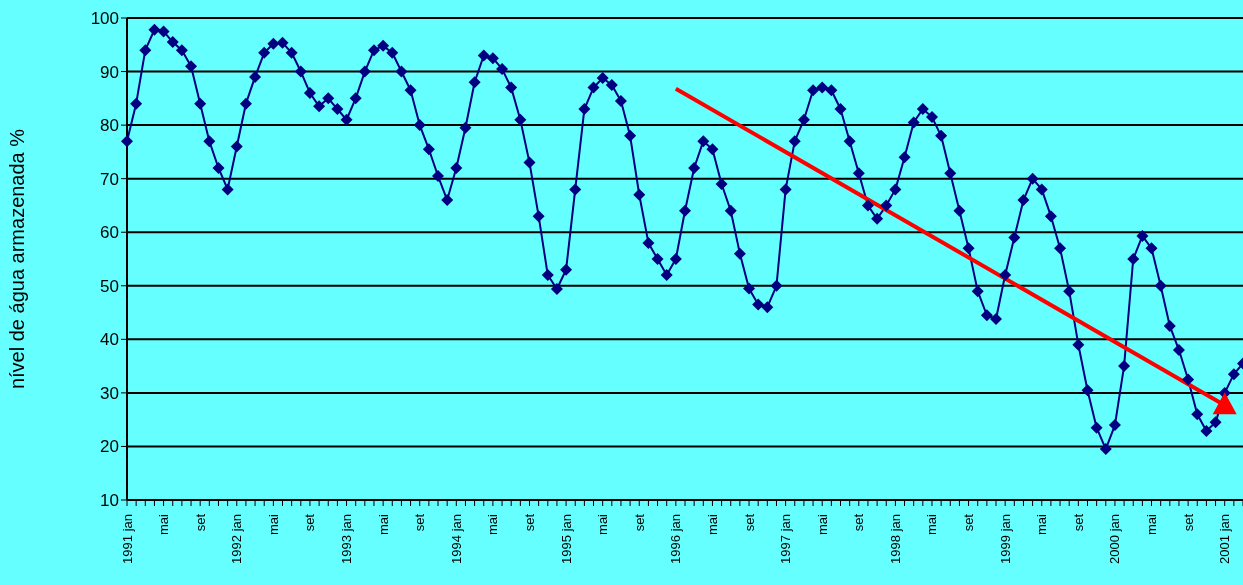  Describe the element at coordinates (109, 179) in the screenshot. I see `y-tick-label: 70` at that location.